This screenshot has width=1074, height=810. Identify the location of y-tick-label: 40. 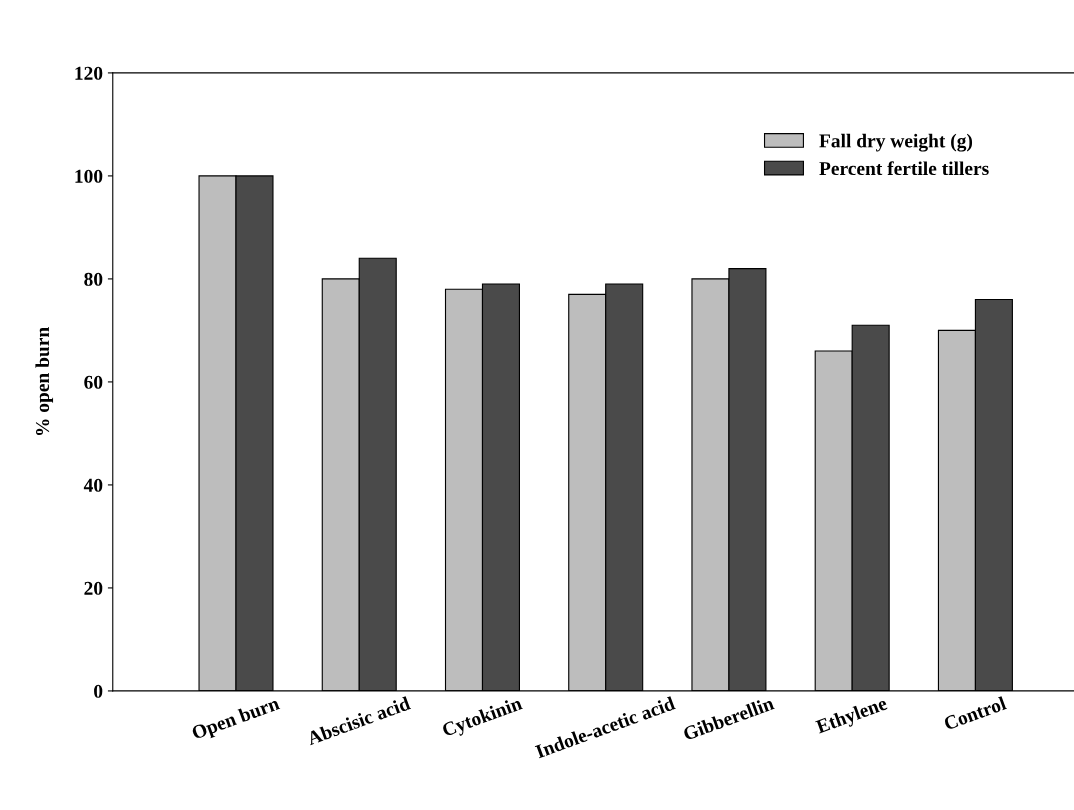
(93, 485).